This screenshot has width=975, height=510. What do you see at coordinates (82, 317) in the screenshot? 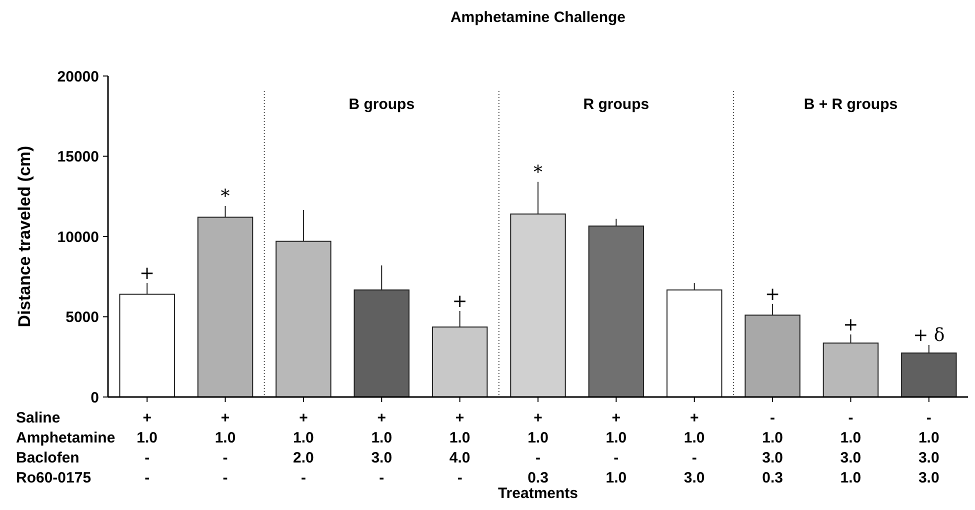
I see `y-tick-label: 5000` at bounding box center [82, 317].